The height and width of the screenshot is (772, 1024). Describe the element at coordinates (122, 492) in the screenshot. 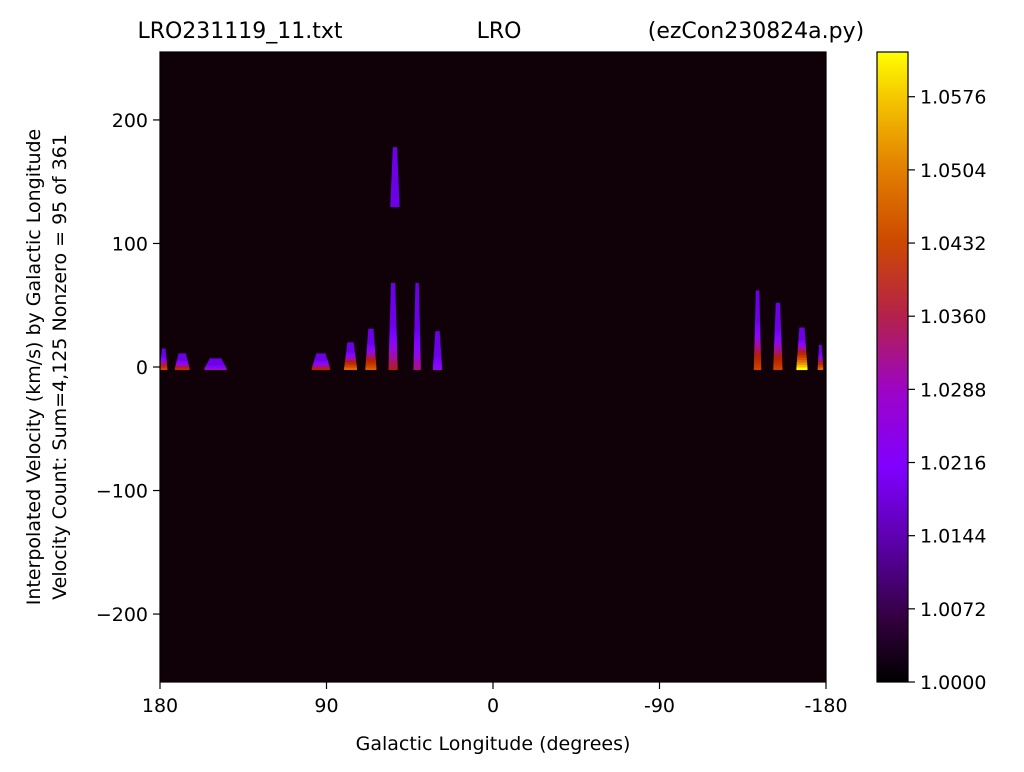

I see `y-tick-label: −100` at that location.